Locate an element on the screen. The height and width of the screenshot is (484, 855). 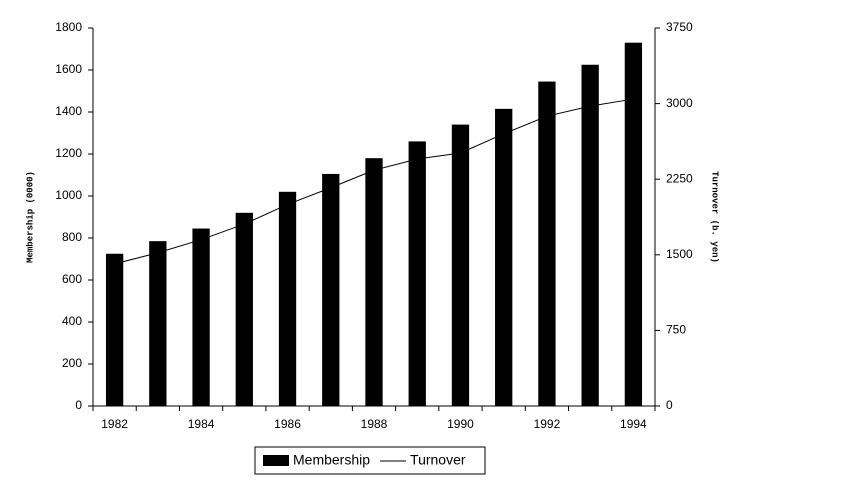
legend-box is located at coordinates (370, 460).